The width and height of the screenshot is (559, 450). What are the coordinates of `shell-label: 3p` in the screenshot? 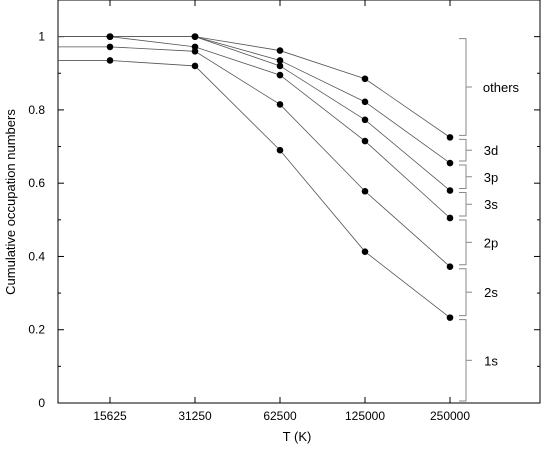 It's located at (491, 177).